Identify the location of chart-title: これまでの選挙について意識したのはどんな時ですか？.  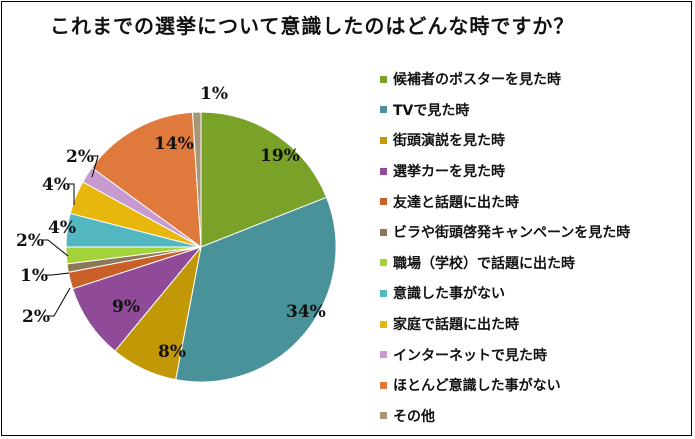
(312, 26).